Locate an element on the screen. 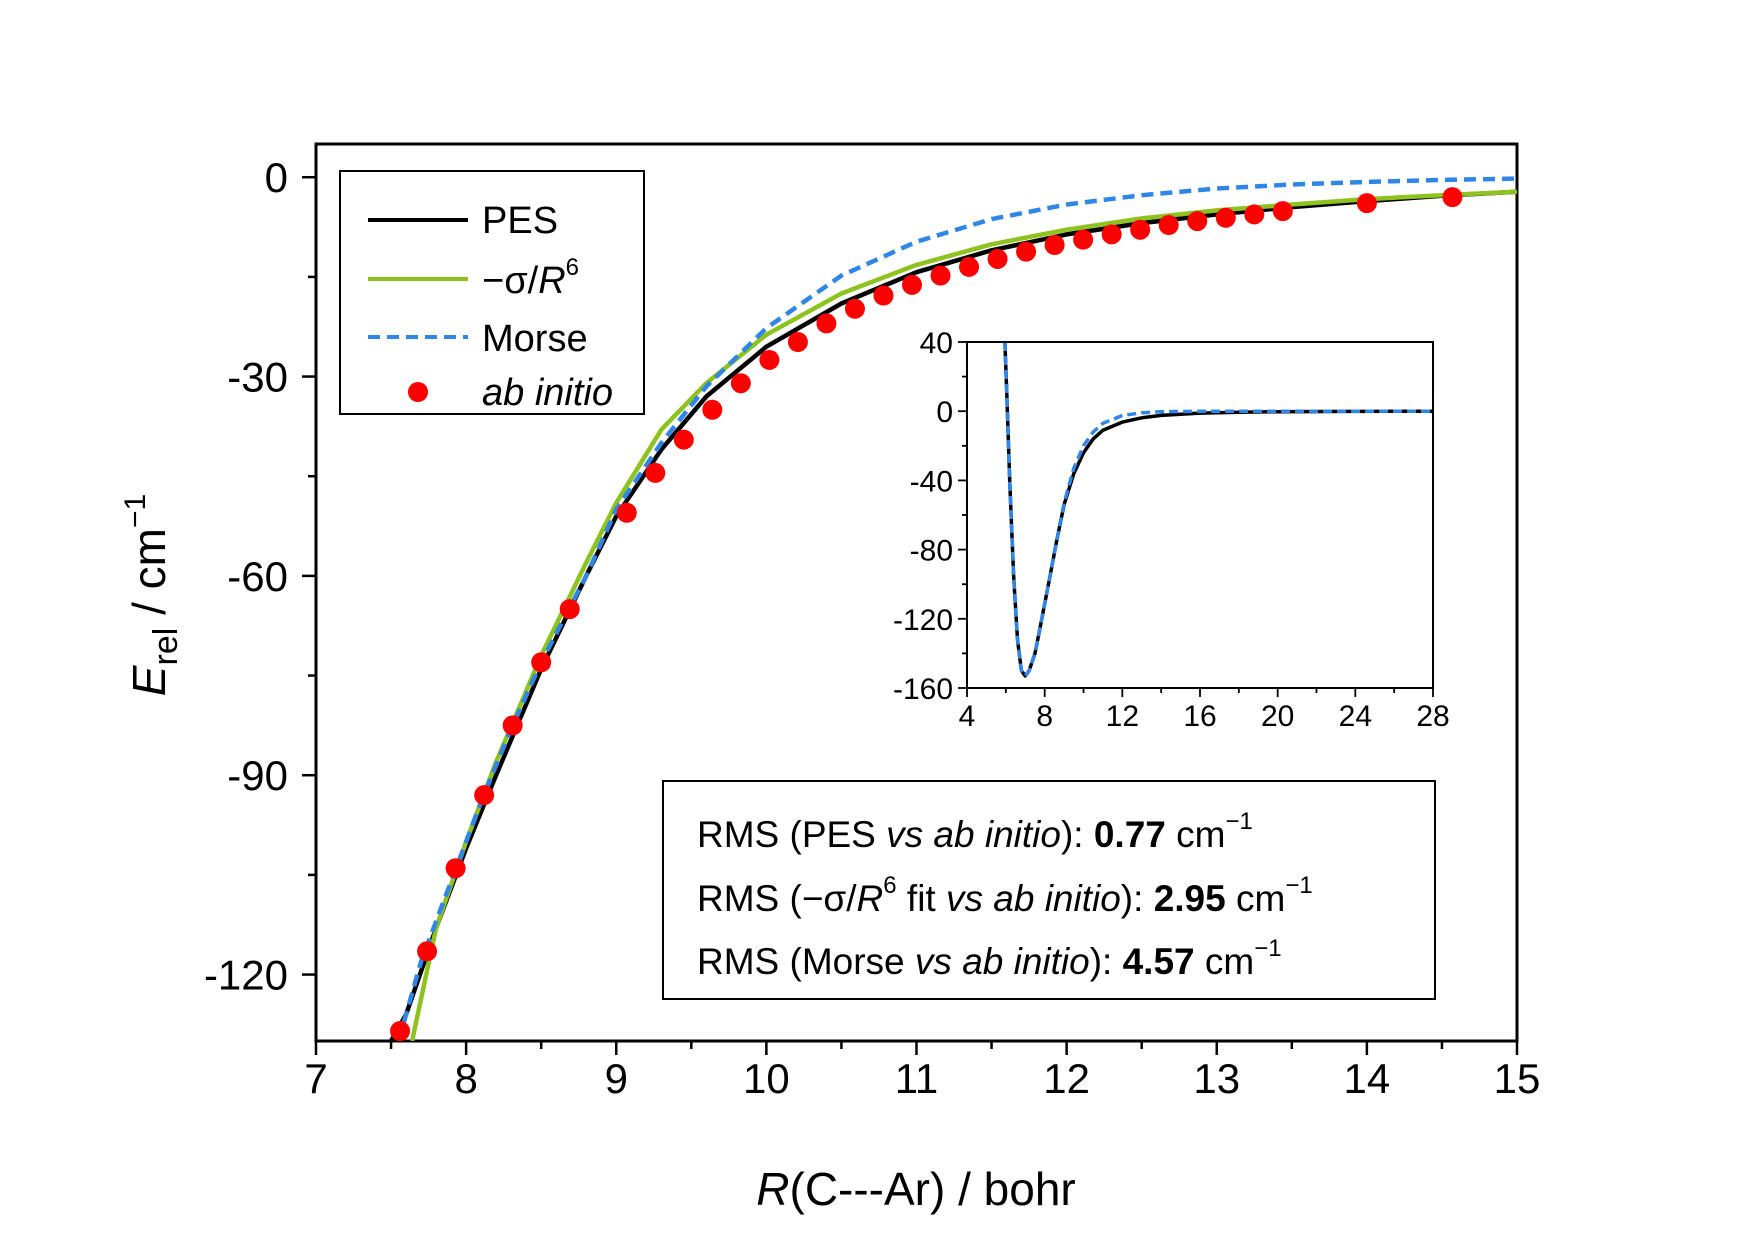 The height and width of the screenshot is (1237, 1747). main-y-tick-label: -120 is located at coordinates (246, 975).